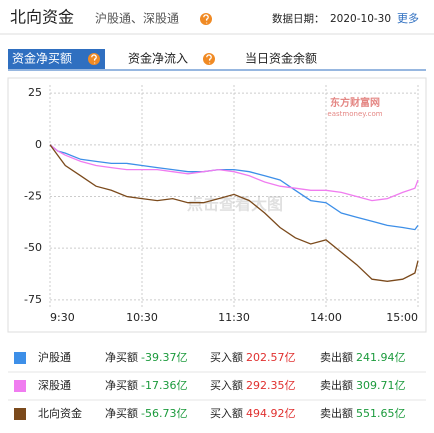  I want to click on summary-value: -56.73亿, so click(164, 413).